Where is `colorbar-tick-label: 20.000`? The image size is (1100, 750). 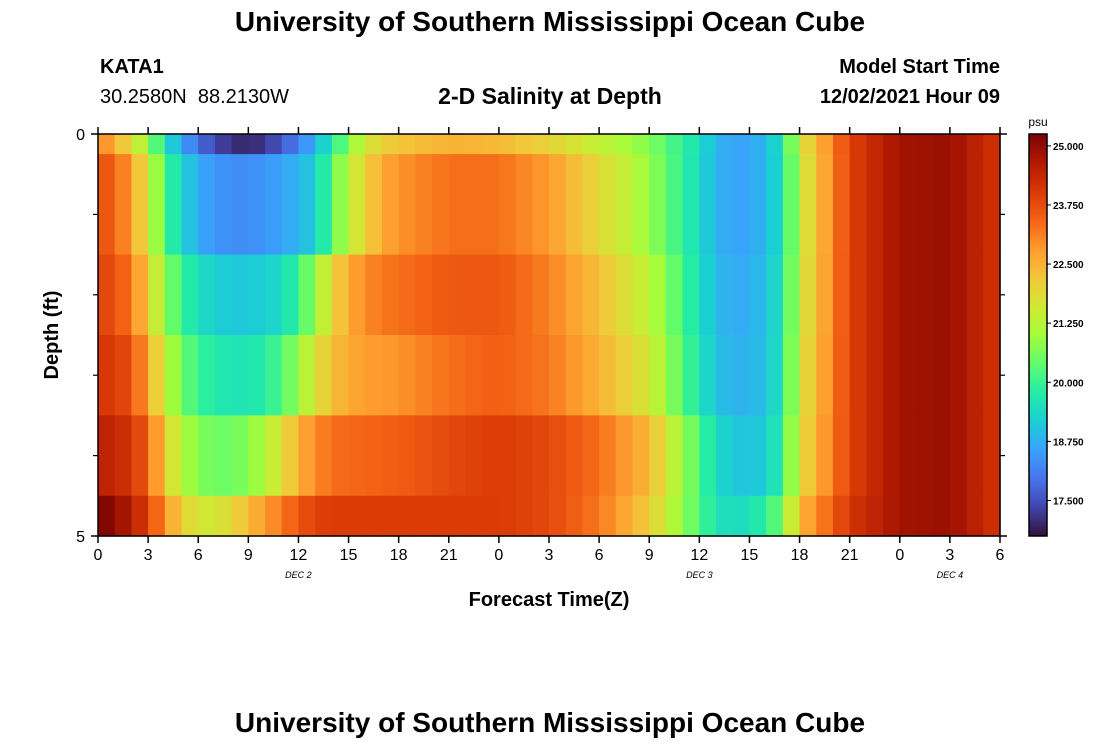
colorbar-tick-label: 20.000 is located at coordinates (1068, 383).